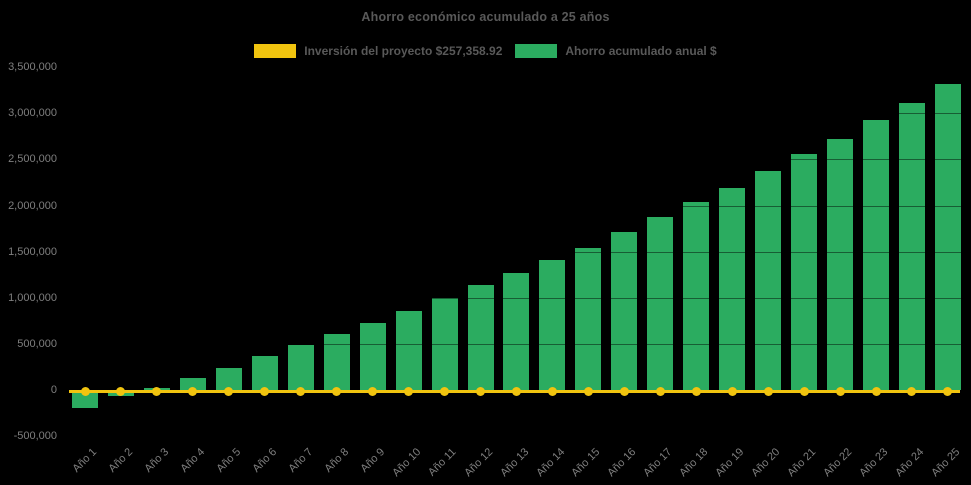 The height and width of the screenshot is (485, 971). Describe the element at coordinates (228, 378) in the screenshot. I see `bar-año-5` at that location.